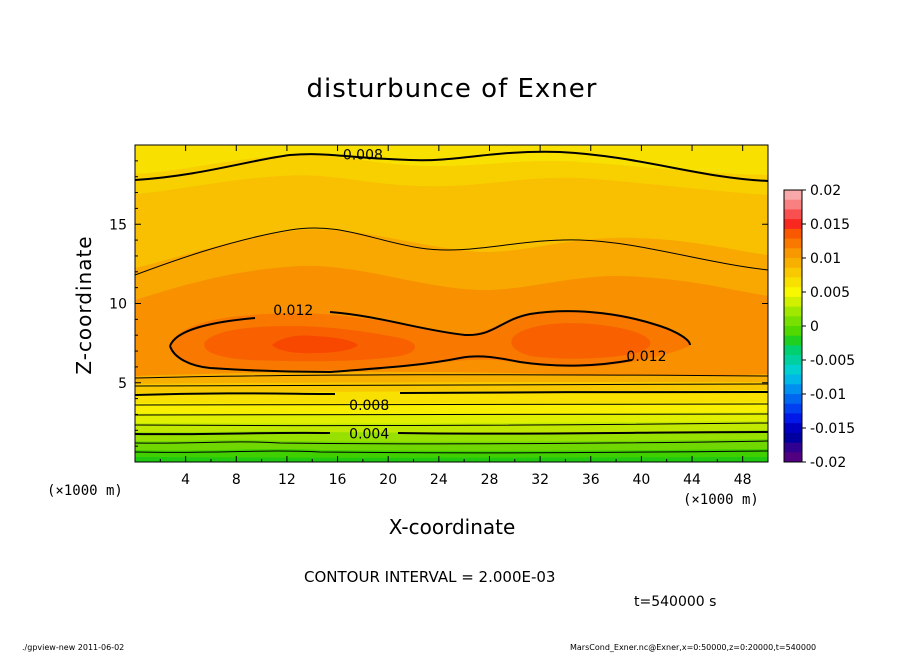 The height and width of the screenshot is (654, 904). I want to click on contour-line-0.012, so click(430, 342).